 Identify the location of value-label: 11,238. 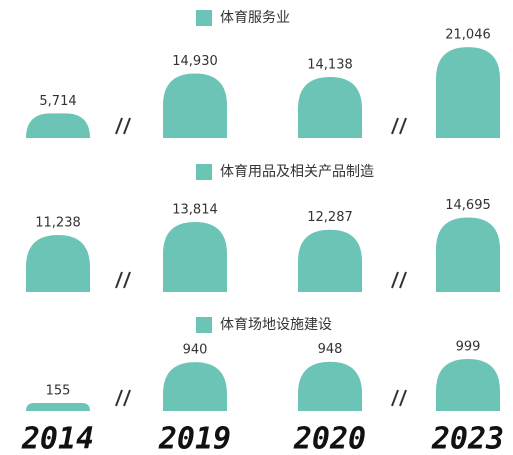
(58, 223).